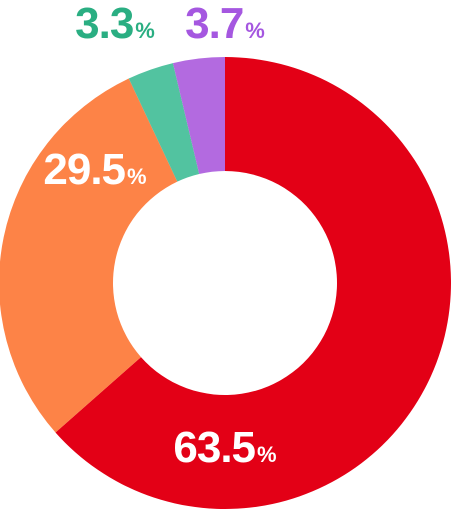  I want to click on value-label: 3.7%, so click(225, 24).